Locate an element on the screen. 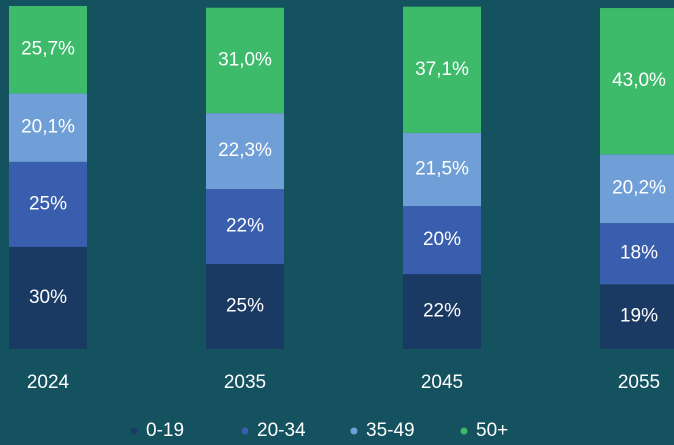 The image size is (674, 445). data-label: 21,5% is located at coordinates (442, 169).